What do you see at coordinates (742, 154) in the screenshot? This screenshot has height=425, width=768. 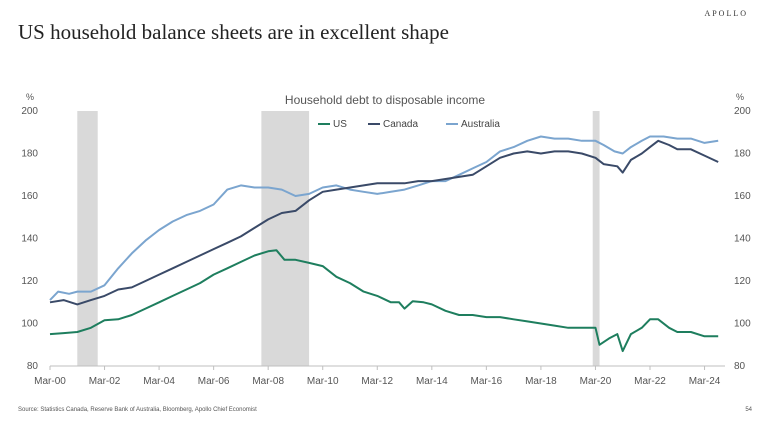 I see `y-tick-right-180: 180` at bounding box center [742, 154].